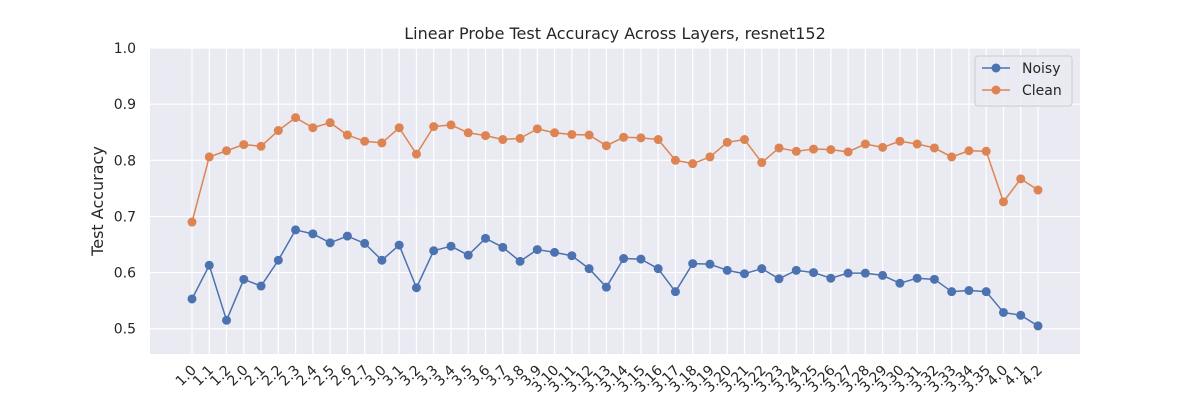 The width and height of the screenshot is (1200, 400). I want to click on x-tick-label: 4.2, so click(1032, 376).